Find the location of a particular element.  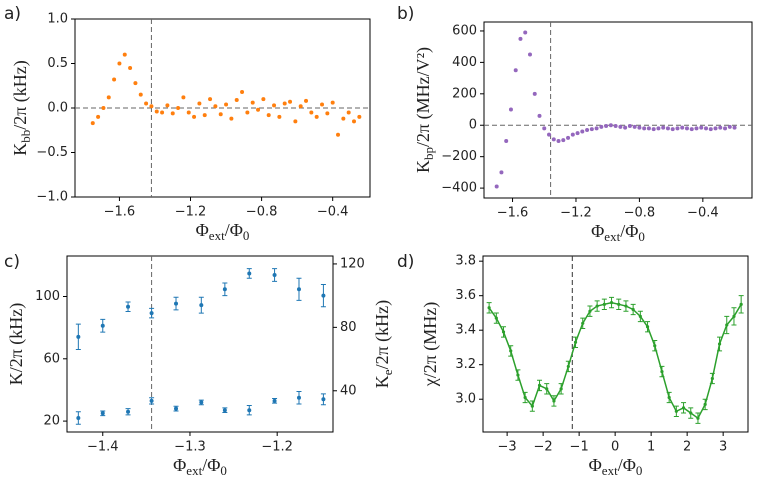

y-tick-label: 3.6 is located at coordinates (465, 295).